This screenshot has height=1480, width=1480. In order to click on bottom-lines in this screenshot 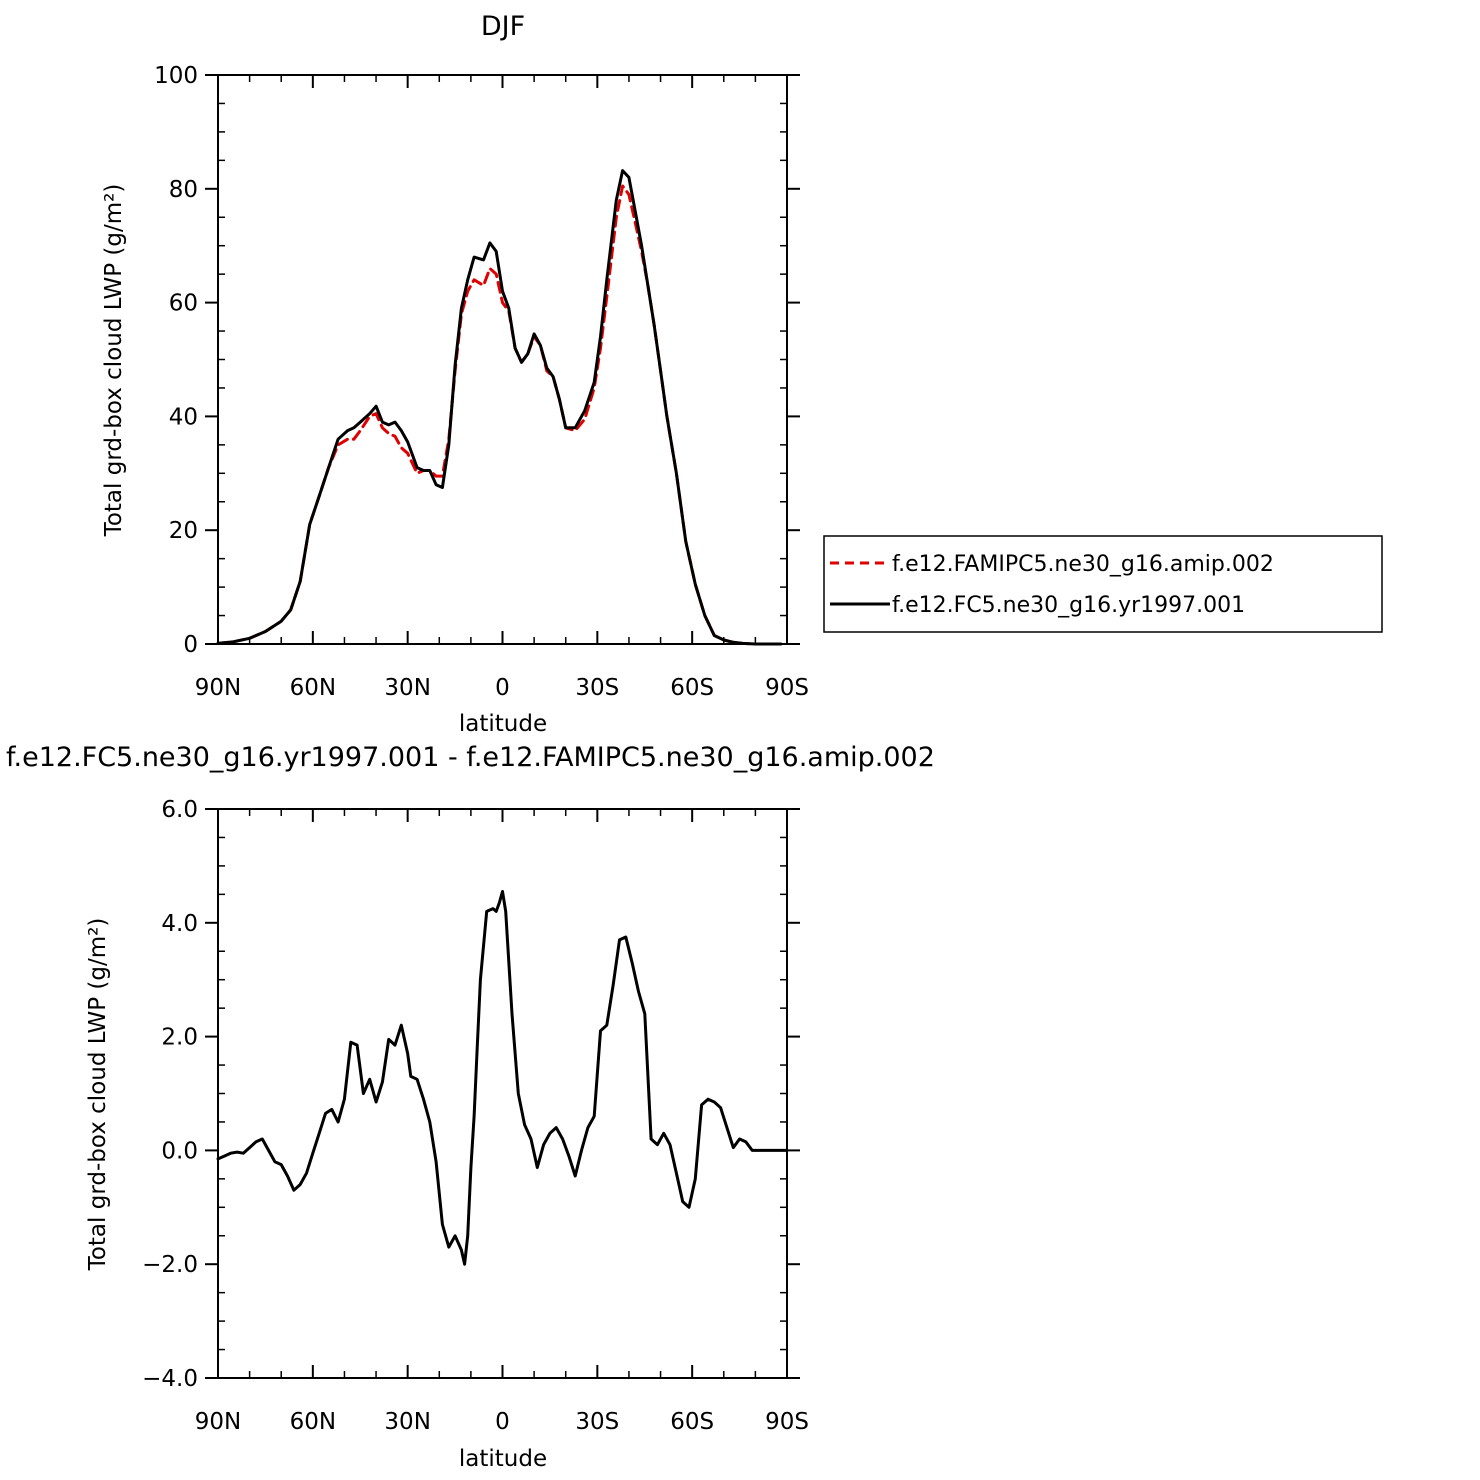, I will do `click(502, 1078)`.